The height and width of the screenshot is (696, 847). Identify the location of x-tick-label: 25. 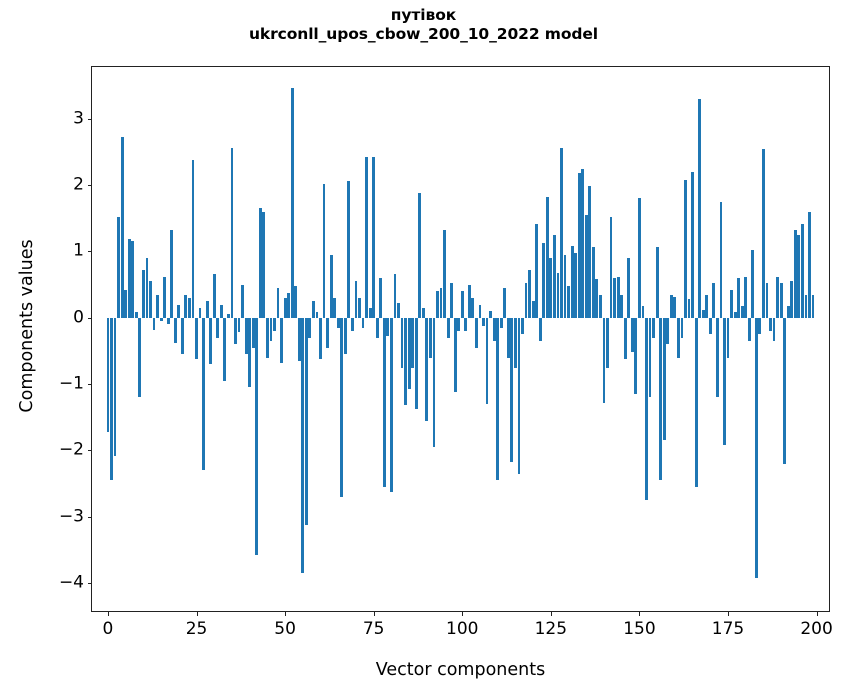
(196, 629).